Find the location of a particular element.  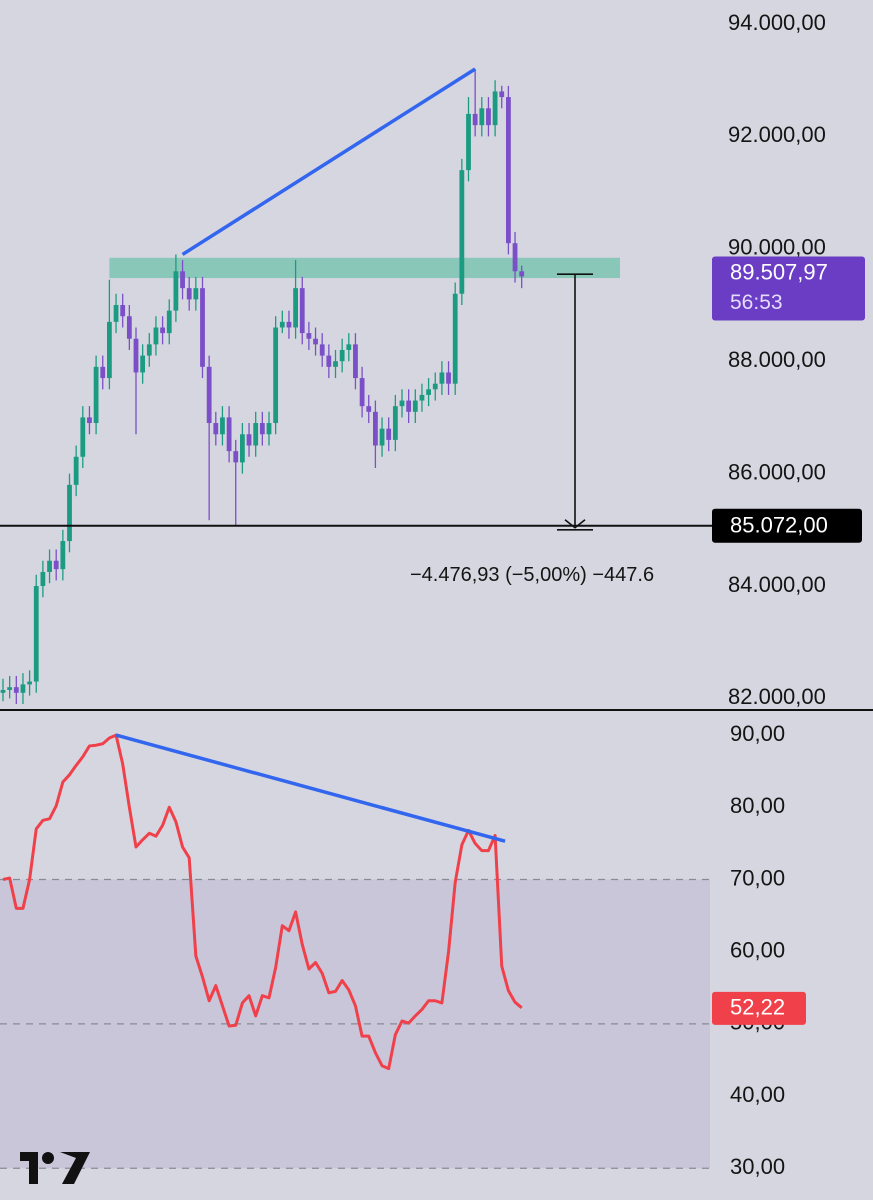

y-tick-label: 82.000,00 is located at coordinates (777, 696).